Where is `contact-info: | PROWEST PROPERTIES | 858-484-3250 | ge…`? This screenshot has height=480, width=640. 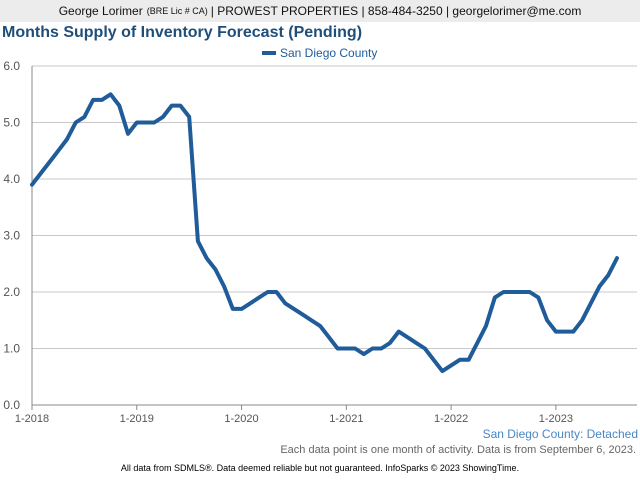 contact-info: | PROWEST PROPERTIES | 858-484-3250 | ge… is located at coordinates (396, 11).